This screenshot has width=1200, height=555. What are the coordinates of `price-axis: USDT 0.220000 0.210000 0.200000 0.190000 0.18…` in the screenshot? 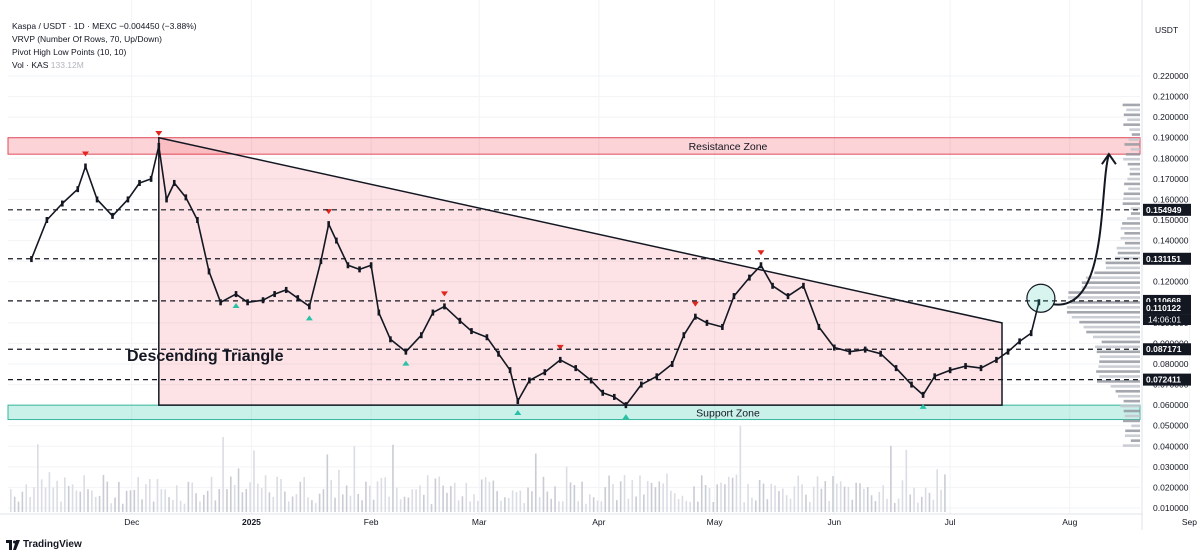 It's located at (1166, 265).